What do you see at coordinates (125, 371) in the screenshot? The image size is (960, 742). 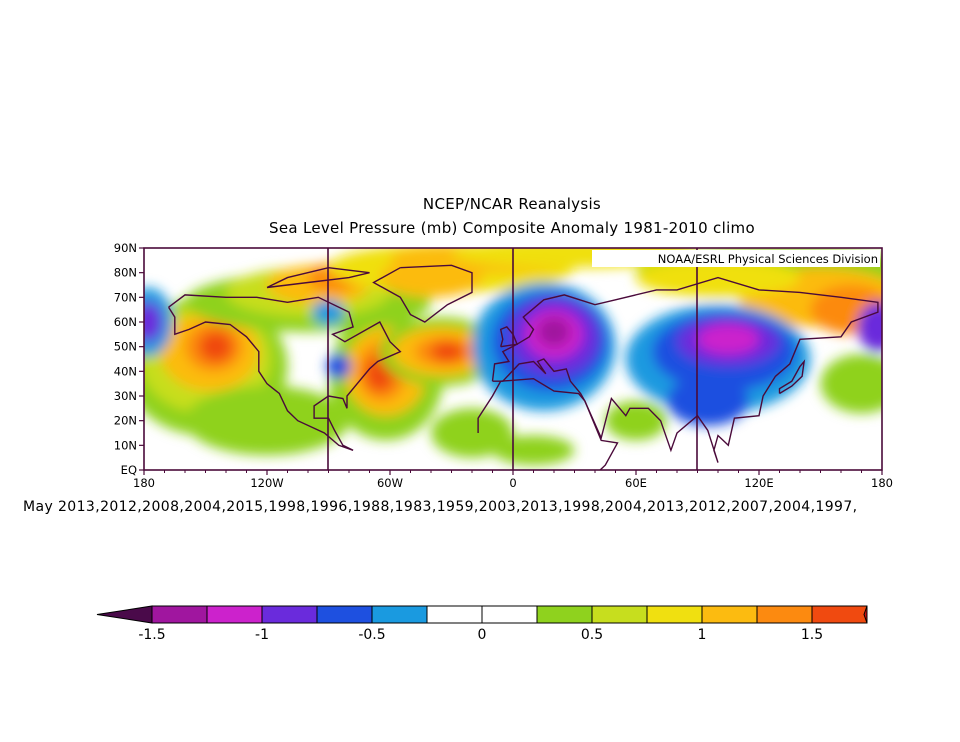 I see `y-tick-label: 40N` at bounding box center [125, 371].